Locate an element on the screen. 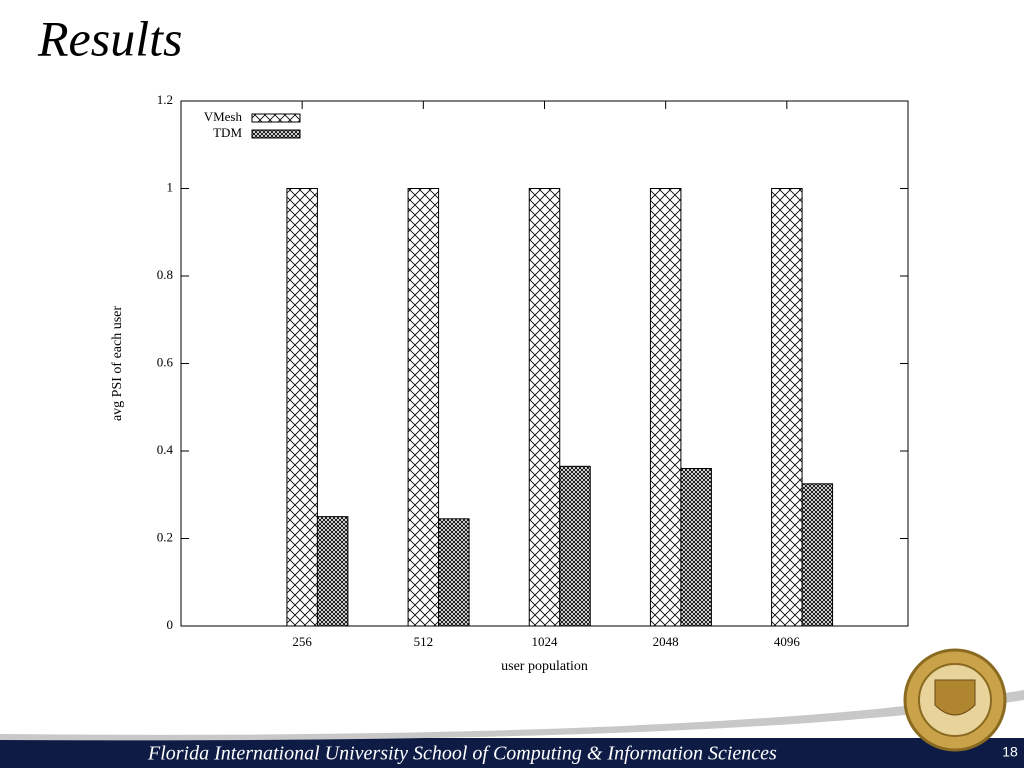 This screenshot has width=1024, height=768. x-tick-label: 1024 is located at coordinates (545, 641).